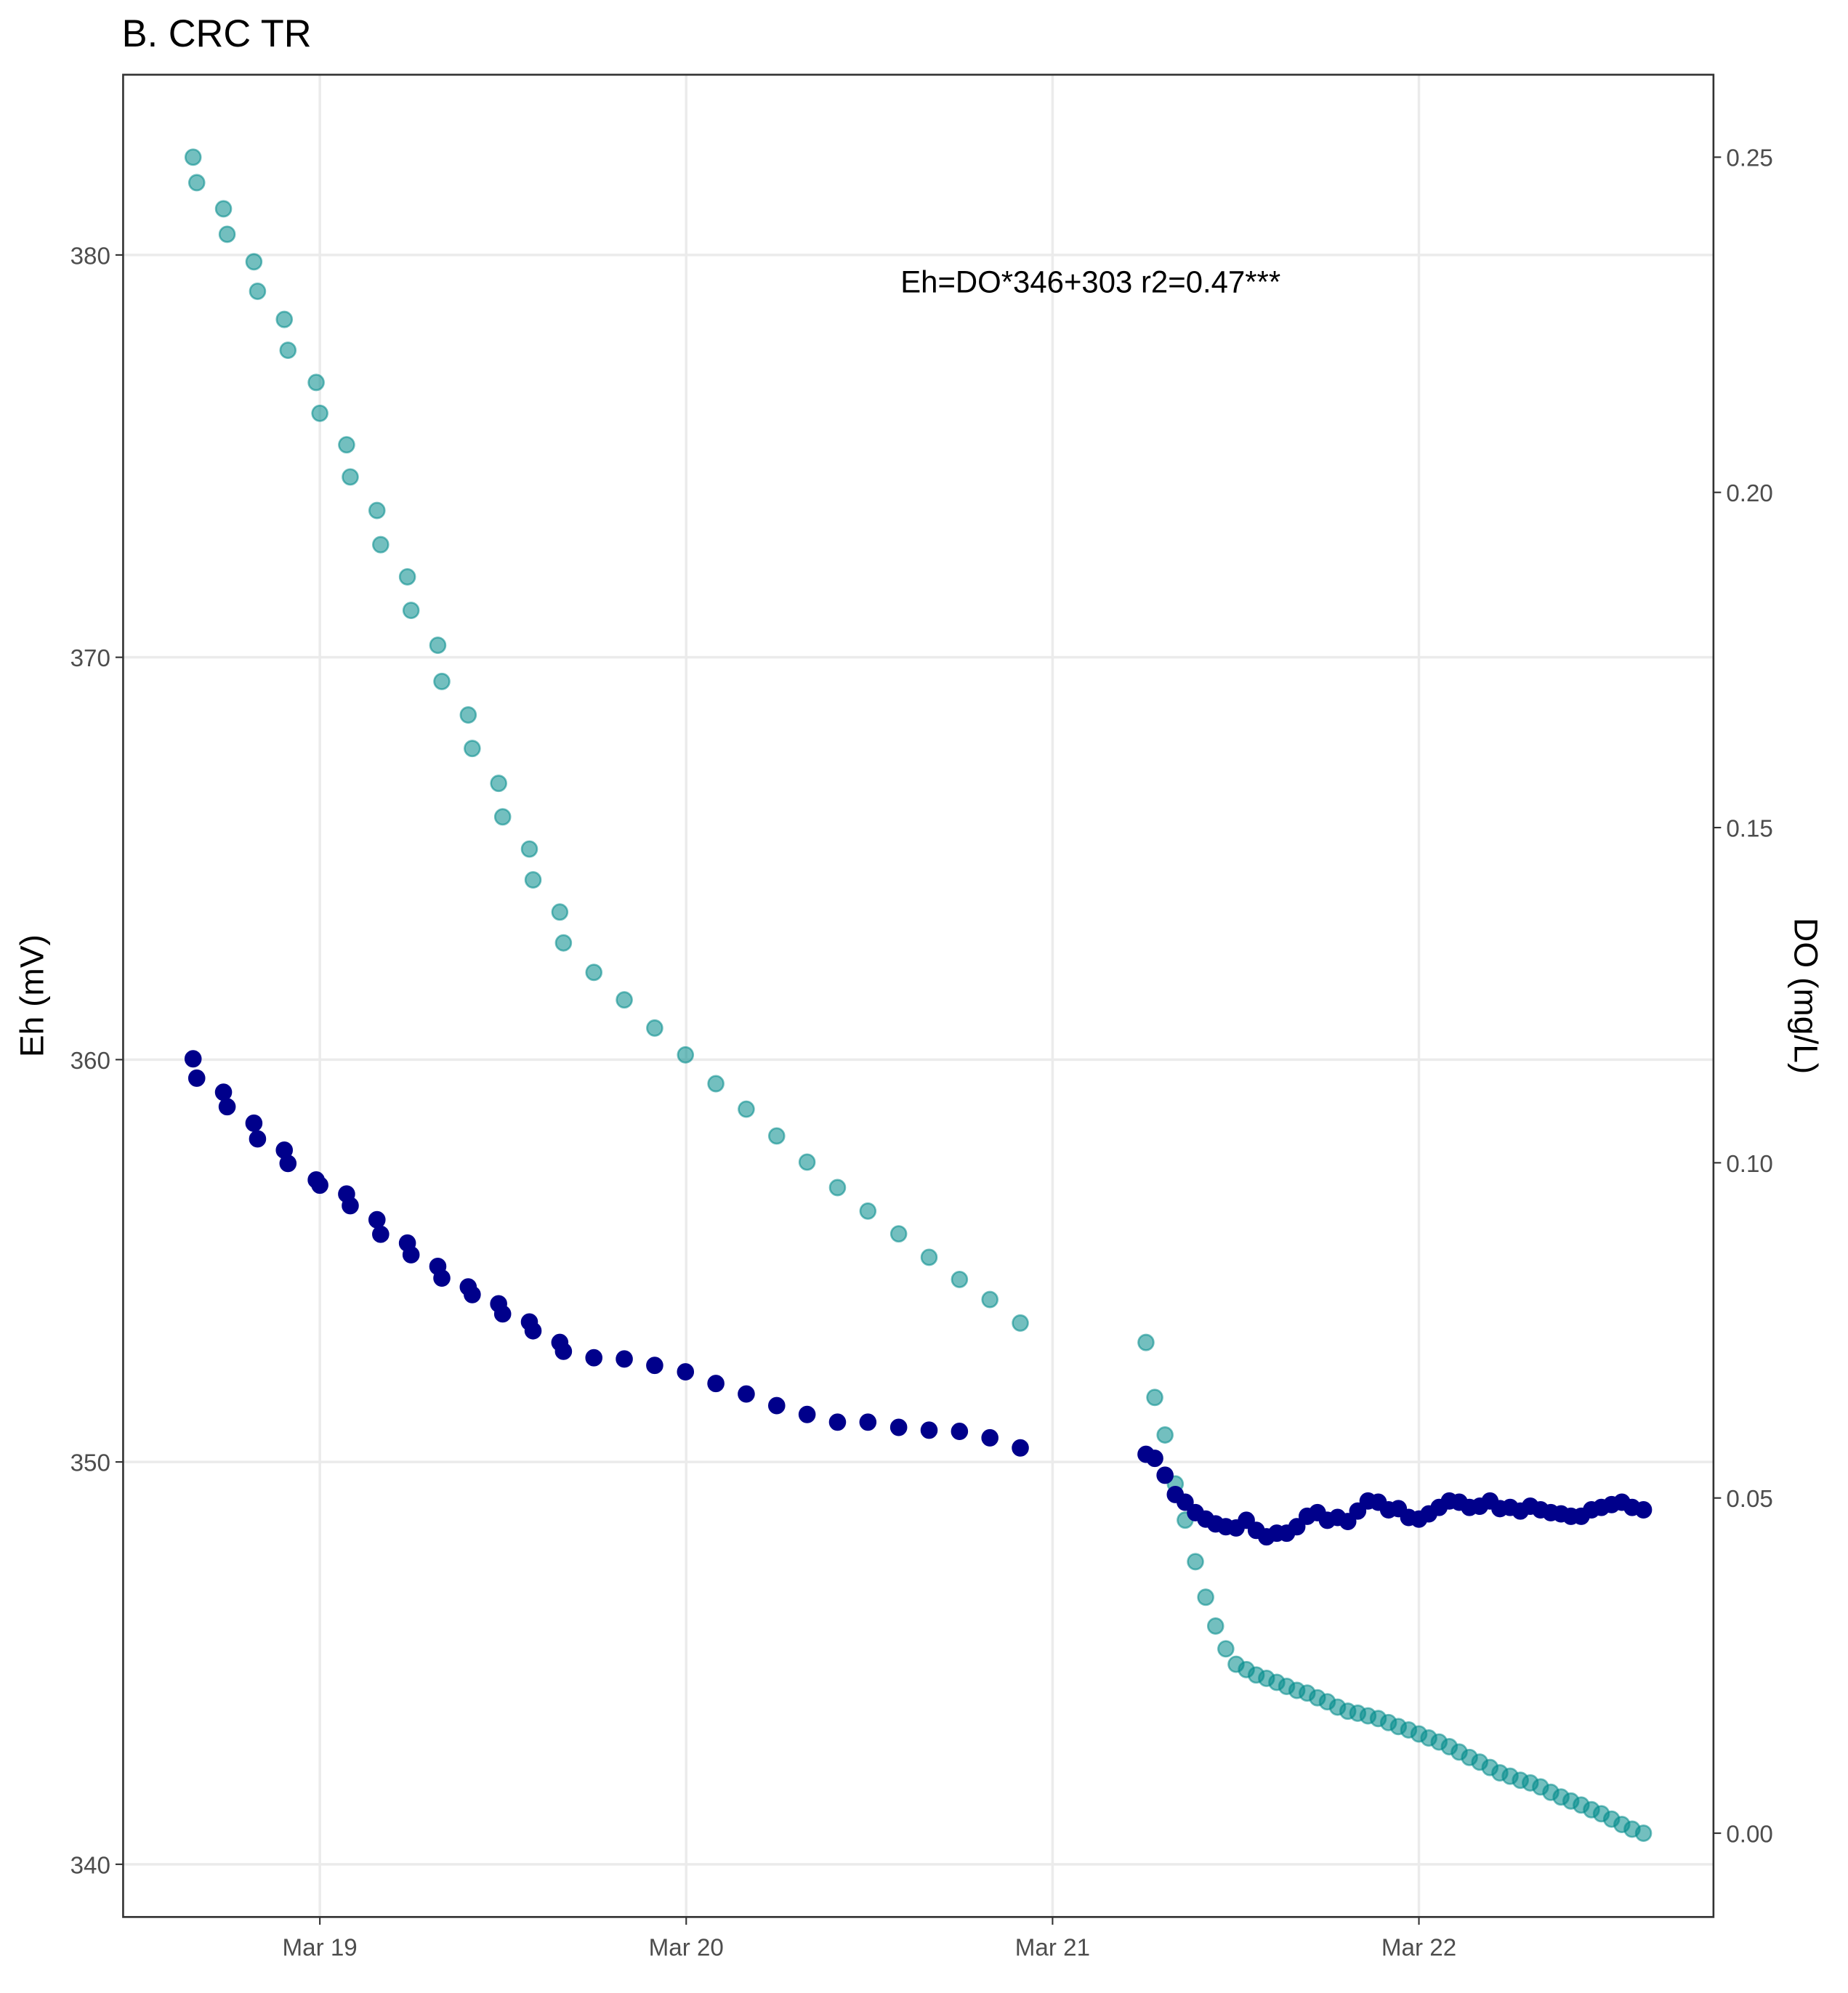  Describe the element at coordinates (1749, 1499) in the screenshot. I see `y2-tick-label: 0.05` at that location.